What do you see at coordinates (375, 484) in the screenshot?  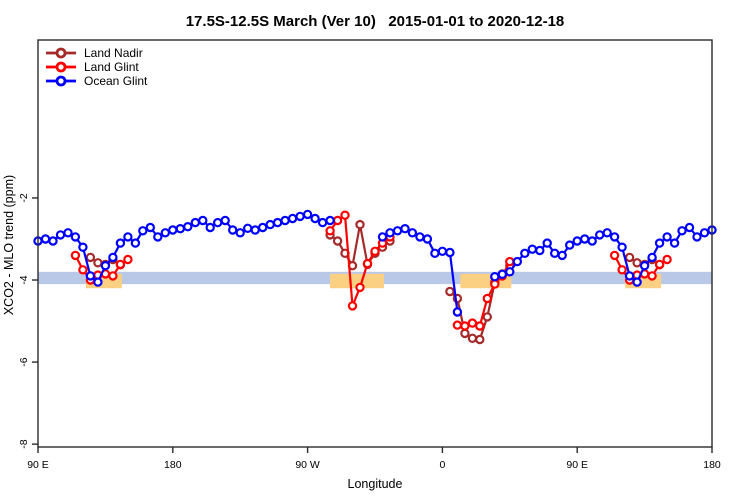 I see `x-axis-label: Longitude` at bounding box center [375, 484].